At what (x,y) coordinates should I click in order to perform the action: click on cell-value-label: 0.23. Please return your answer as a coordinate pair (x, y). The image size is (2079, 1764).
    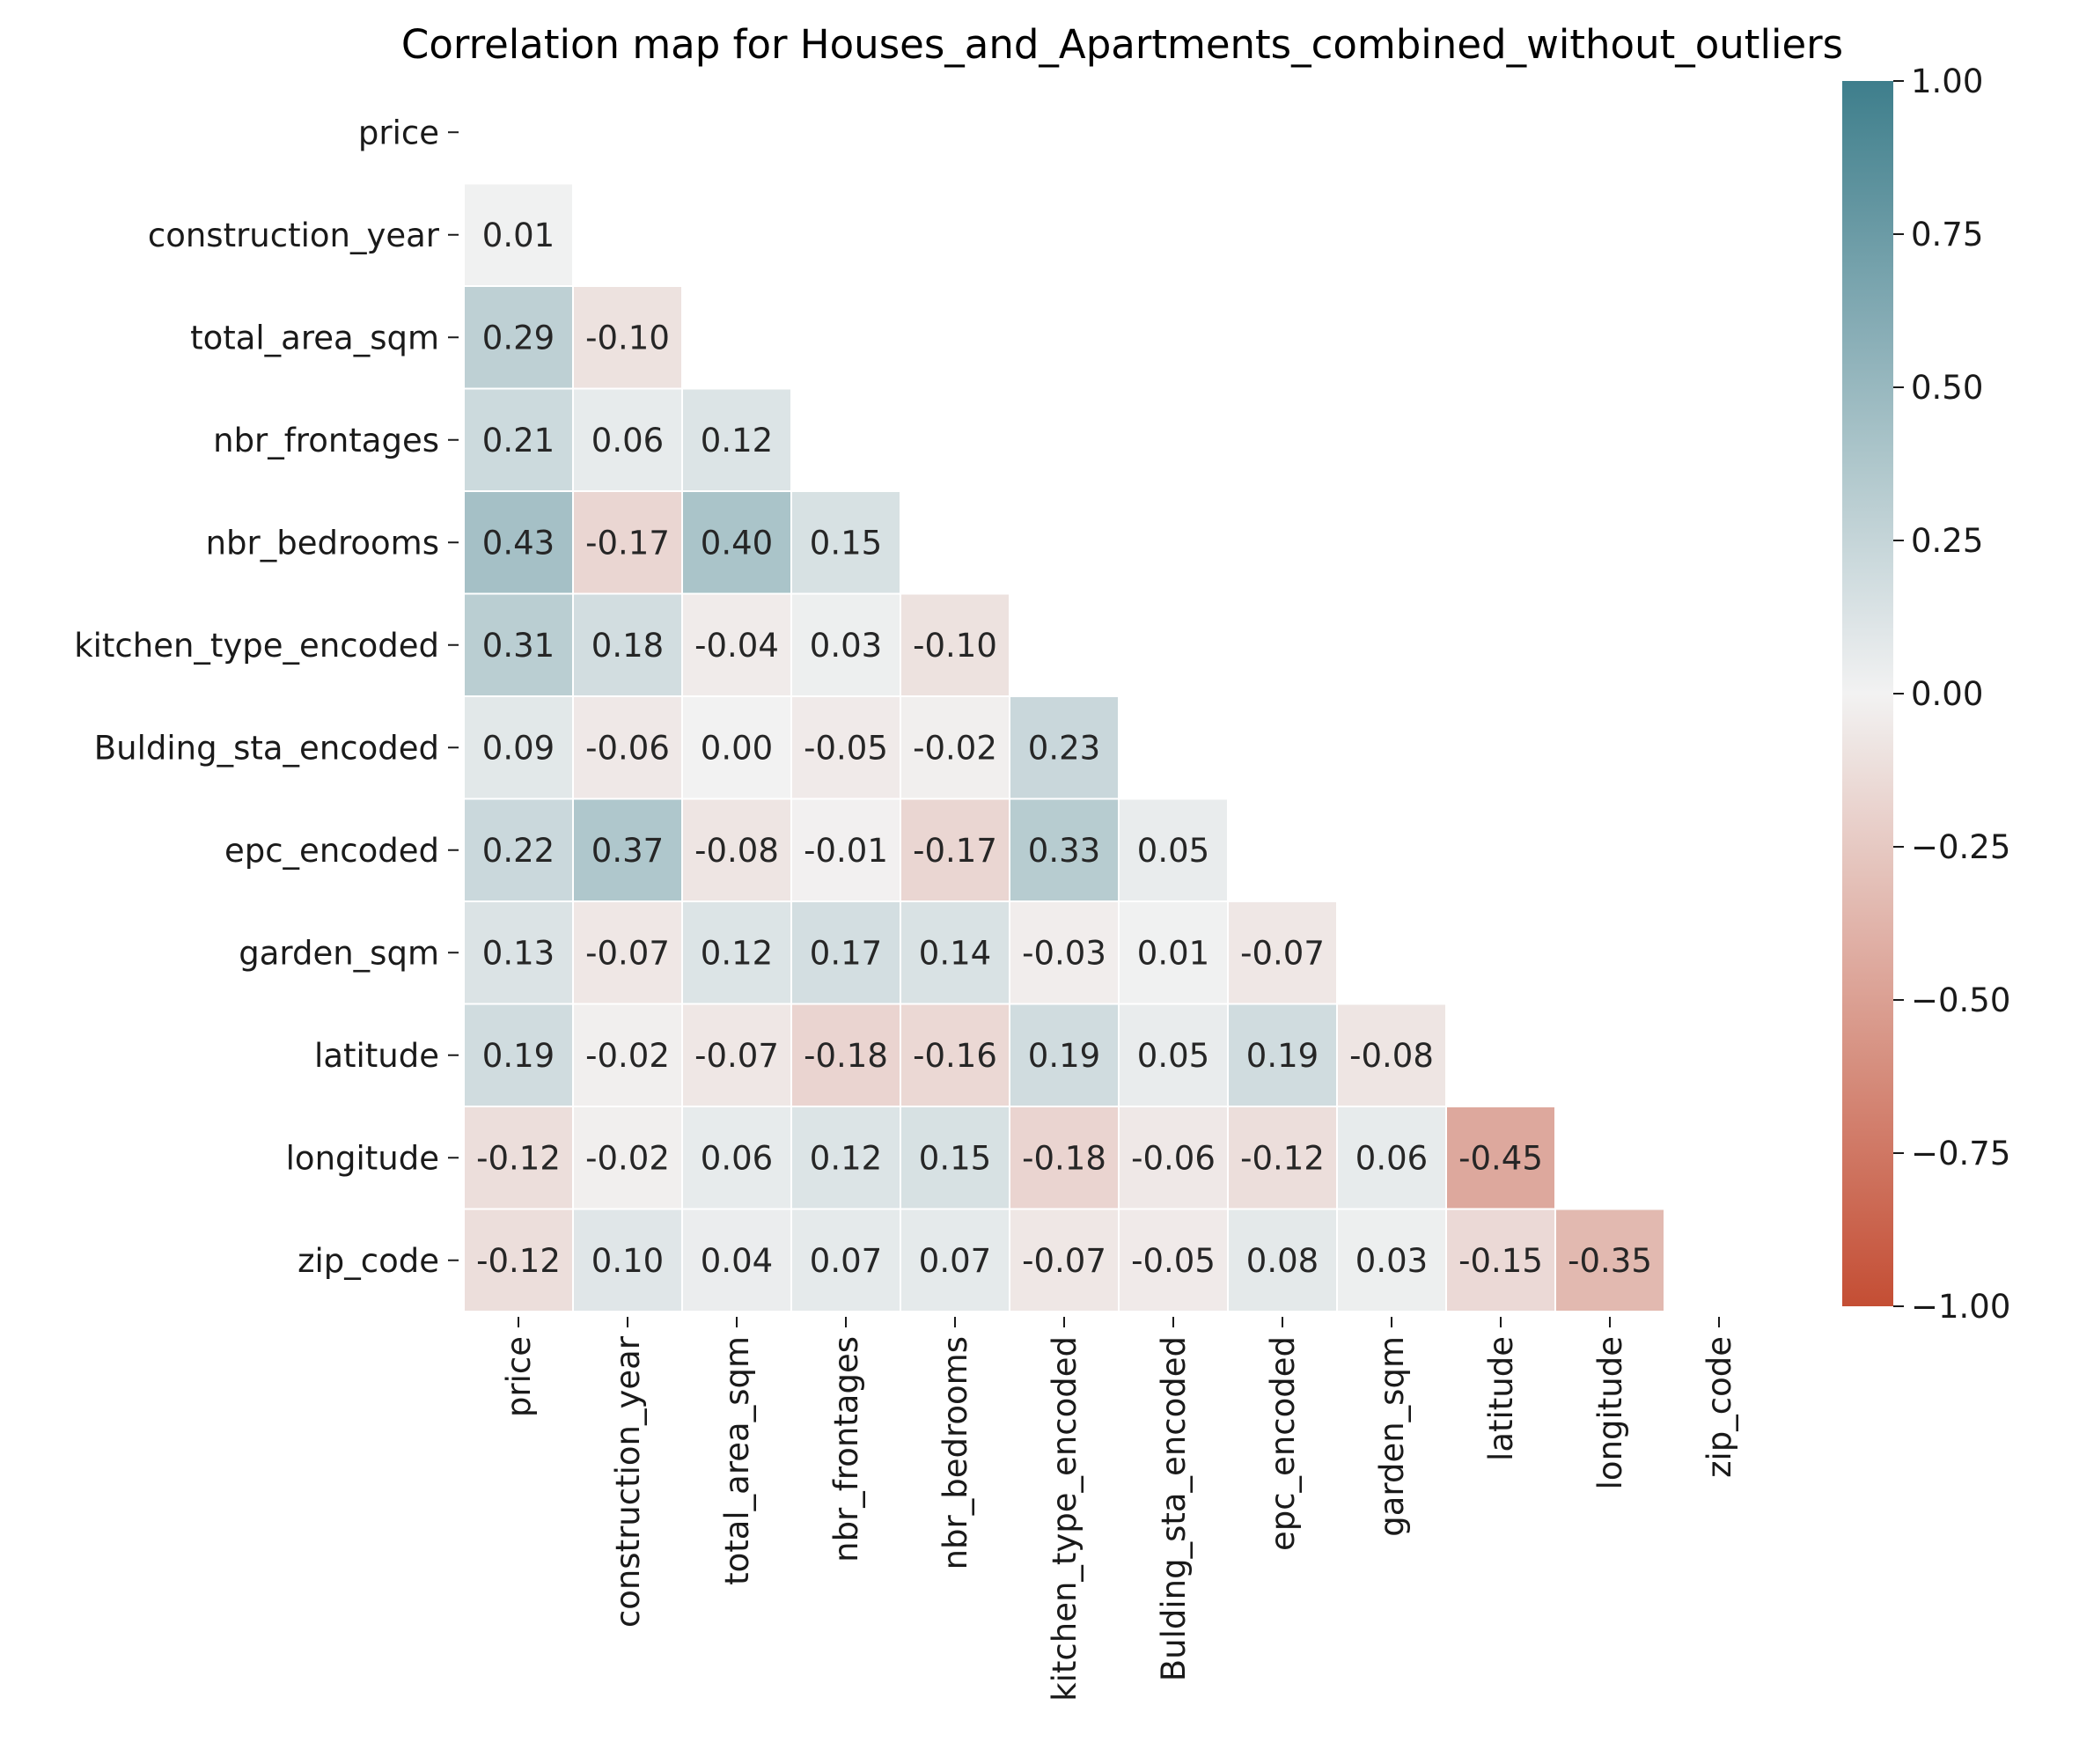
    Looking at the image, I should click on (1064, 748).